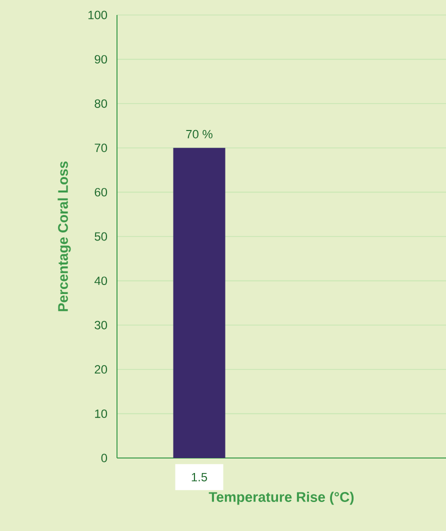 The image size is (446, 531). I want to click on y-tick-label: 30, so click(100, 325).